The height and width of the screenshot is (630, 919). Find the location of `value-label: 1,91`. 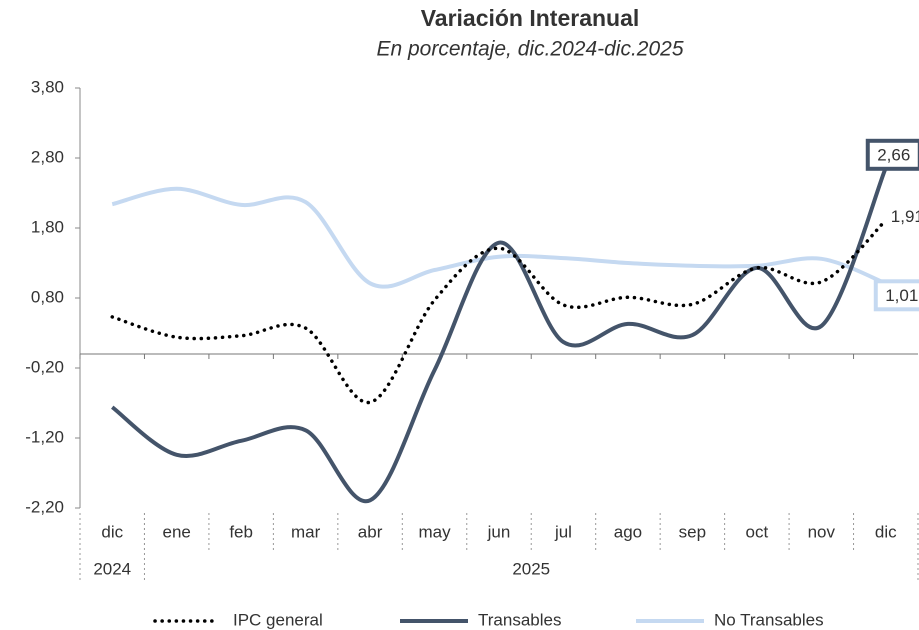

value-label: 1,91 is located at coordinates (905, 216).